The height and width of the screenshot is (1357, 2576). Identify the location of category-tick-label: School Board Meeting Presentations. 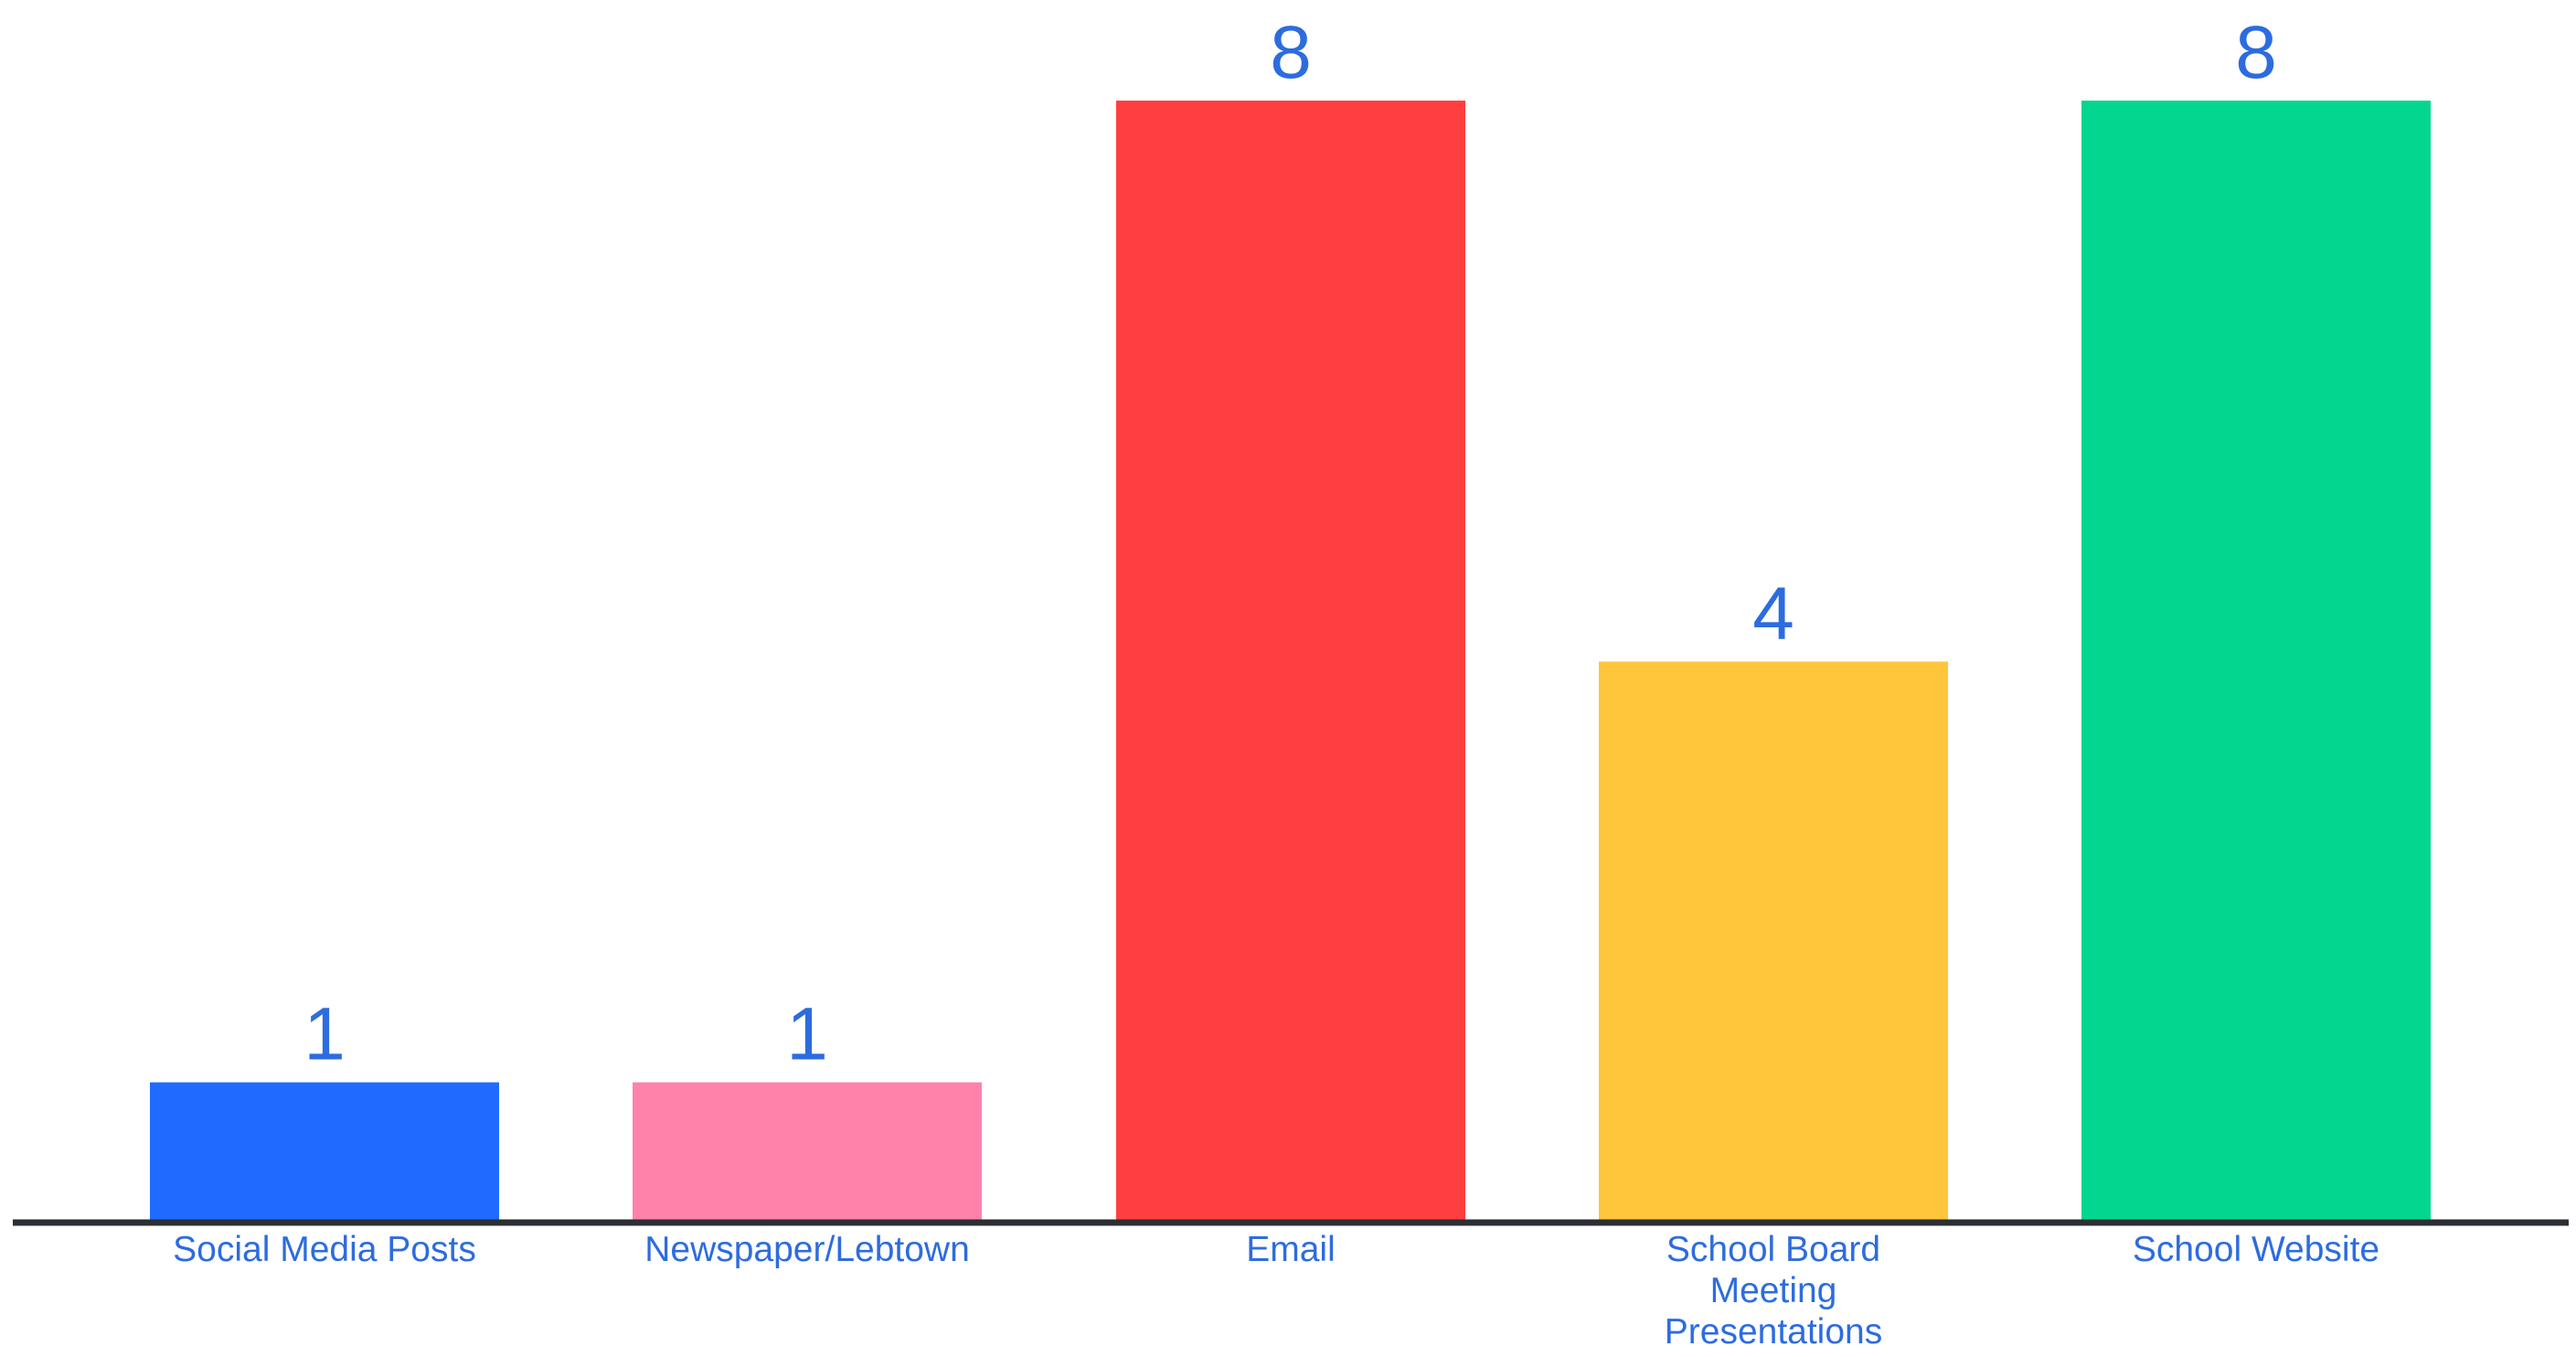
(1774, 1291).